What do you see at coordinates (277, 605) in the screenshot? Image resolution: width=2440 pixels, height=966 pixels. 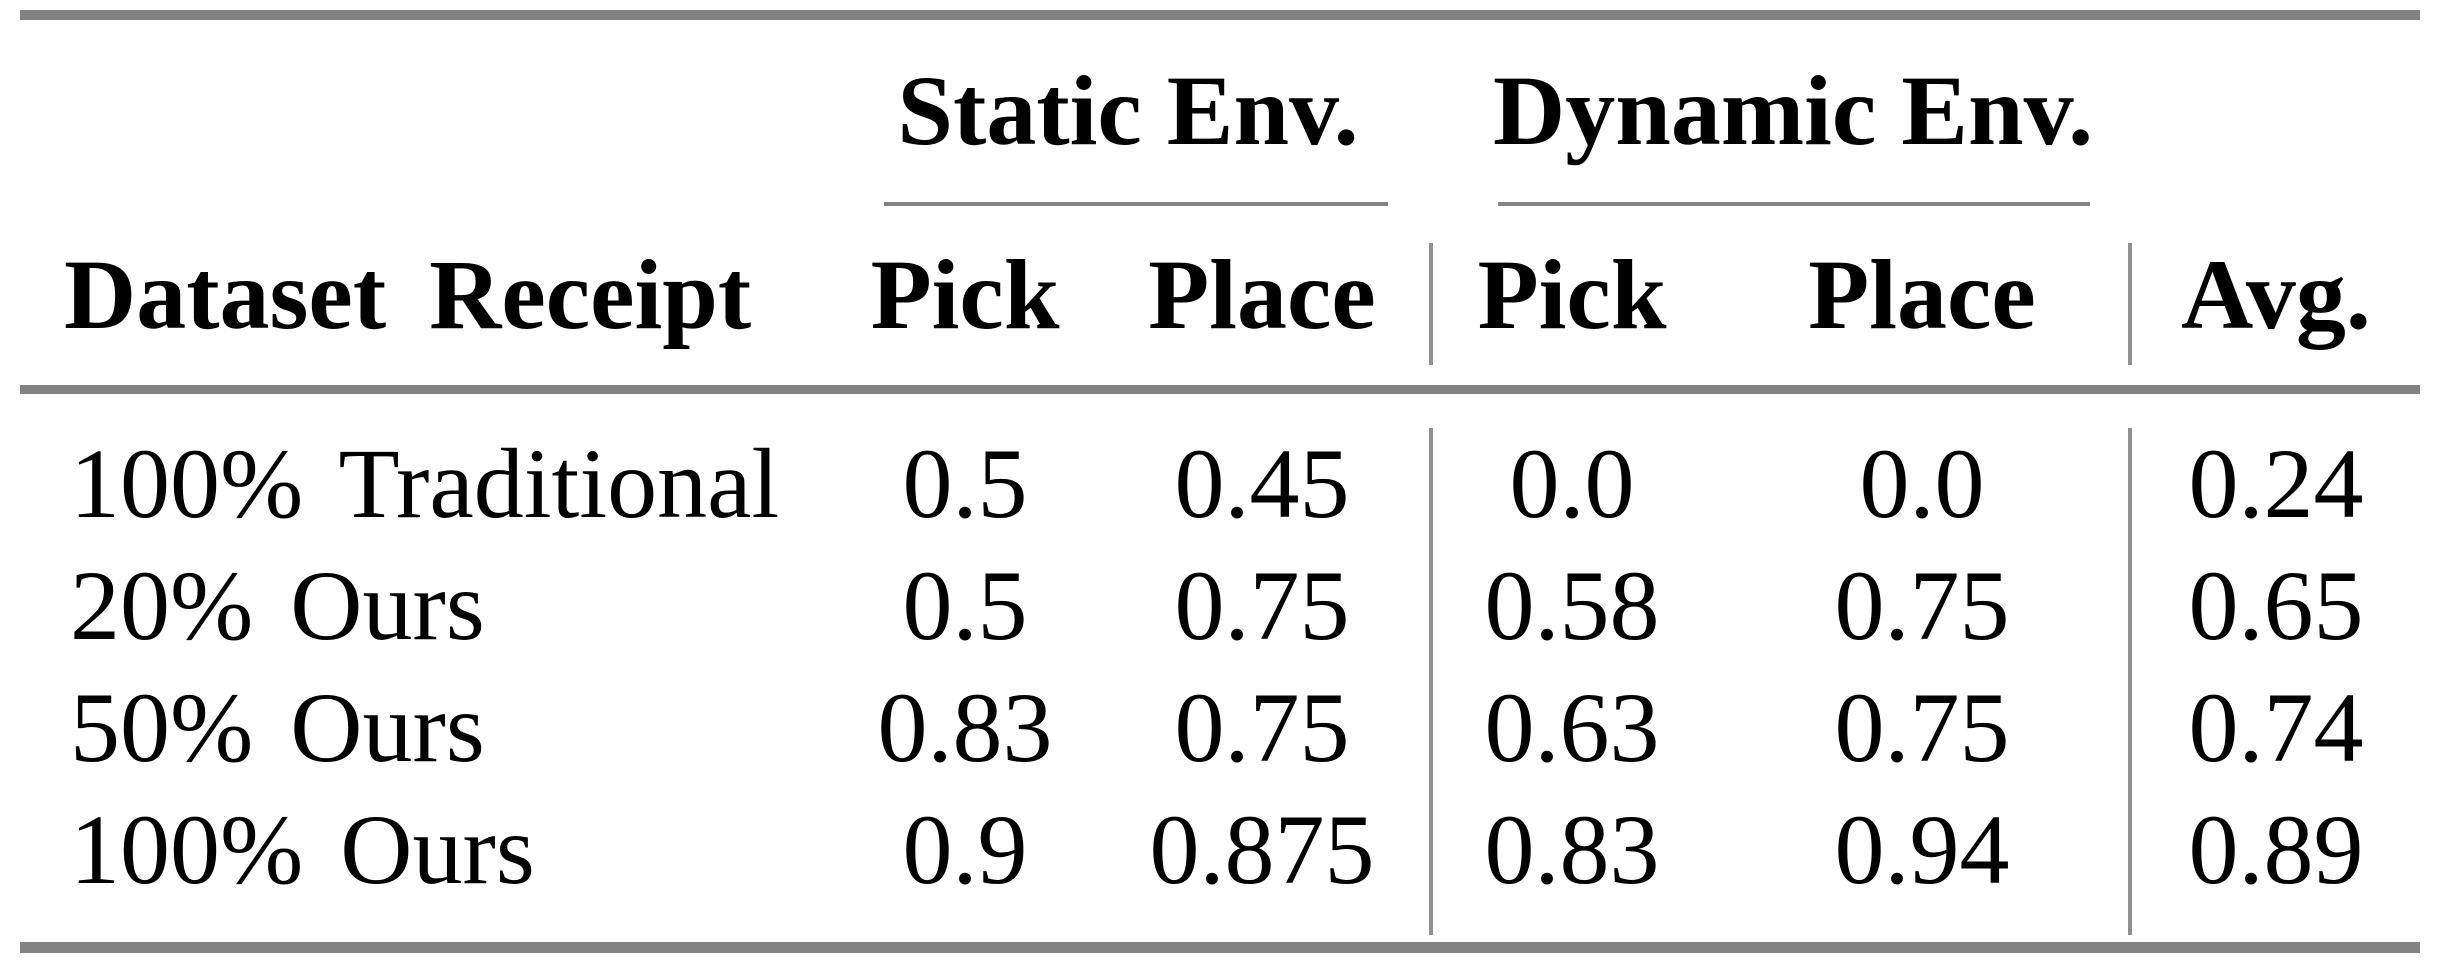 I see `row-label: 20% Ours` at bounding box center [277, 605].